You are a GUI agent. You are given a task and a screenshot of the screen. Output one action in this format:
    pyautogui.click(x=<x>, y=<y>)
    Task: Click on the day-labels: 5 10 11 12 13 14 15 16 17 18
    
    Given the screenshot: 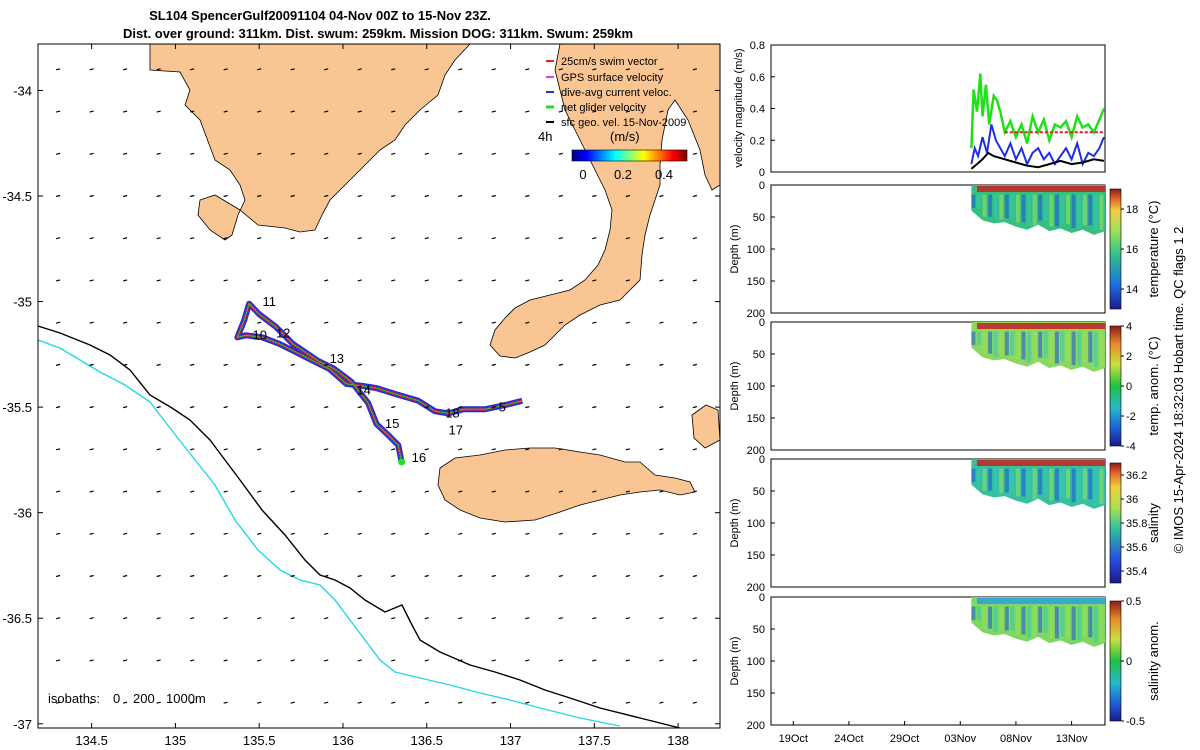 What is the action you would take?
    pyautogui.click(x=379, y=379)
    